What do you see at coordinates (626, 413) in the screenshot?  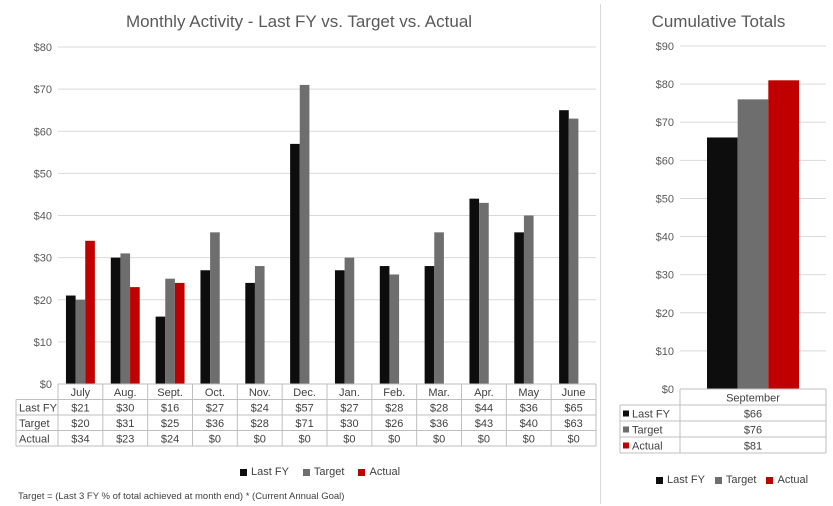 I see `table-swatch-last-fy` at bounding box center [626, 413].